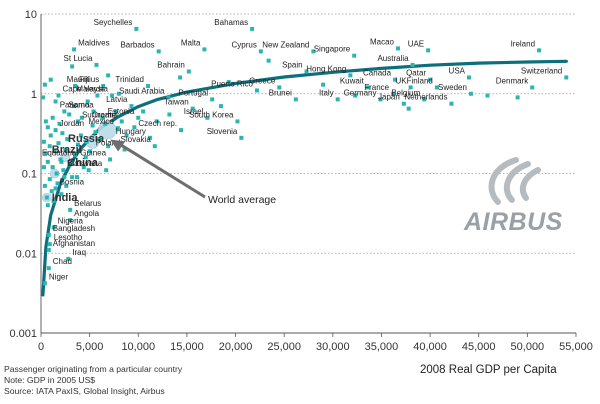  I want to click on country-label: Belarus, so click(87, 203).